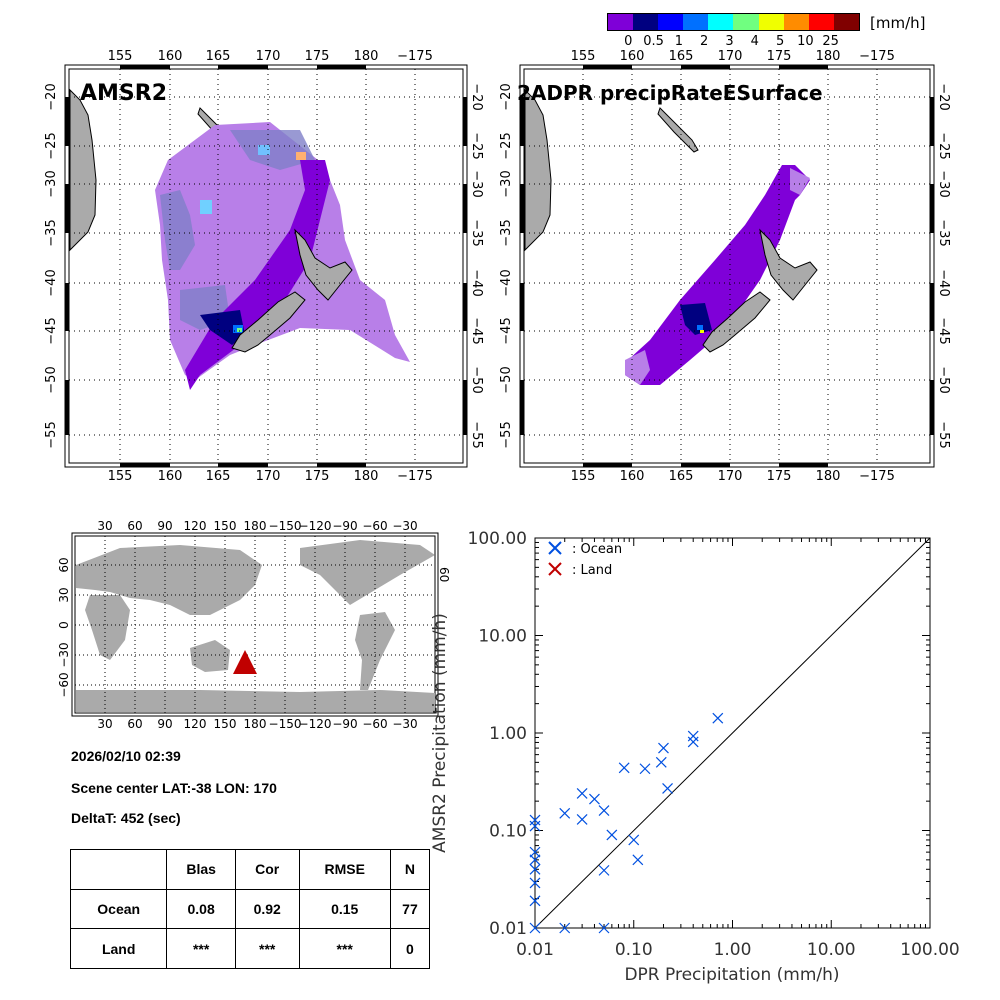 The height and width of the screenshot is (1000, 1000). What do you see at coordinates (344, 948) in the screenshot?
I see `table-cell: ***` at bounding box center [344, 948].